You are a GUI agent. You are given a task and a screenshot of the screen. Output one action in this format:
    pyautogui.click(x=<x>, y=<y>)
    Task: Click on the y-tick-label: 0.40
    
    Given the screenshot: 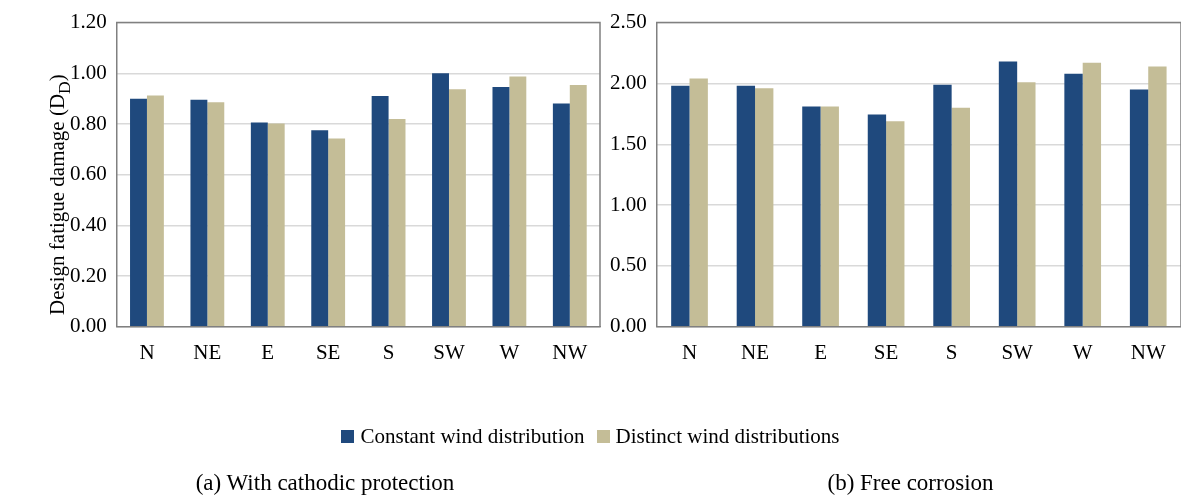 What is the action you would take?
    pyautogui.click(x=88, y=223)
    